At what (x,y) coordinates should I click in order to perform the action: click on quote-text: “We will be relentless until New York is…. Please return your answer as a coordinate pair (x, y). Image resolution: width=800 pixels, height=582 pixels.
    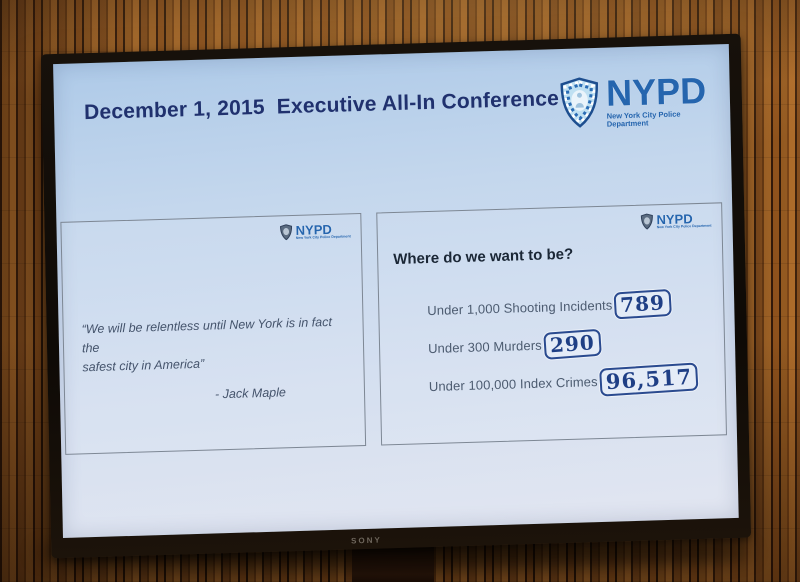
    Looking at the image, I should click on (207, 344).